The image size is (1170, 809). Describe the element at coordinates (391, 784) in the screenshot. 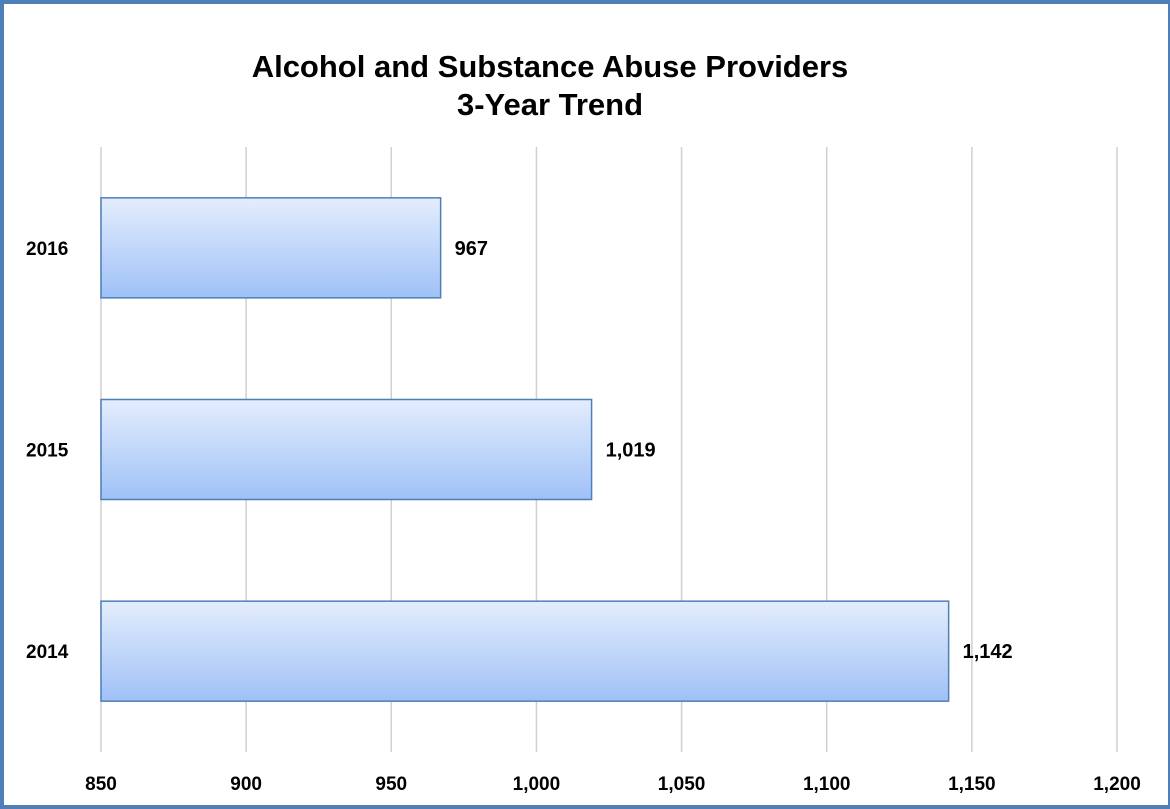

I see `x-tick-label: 950` at that location.